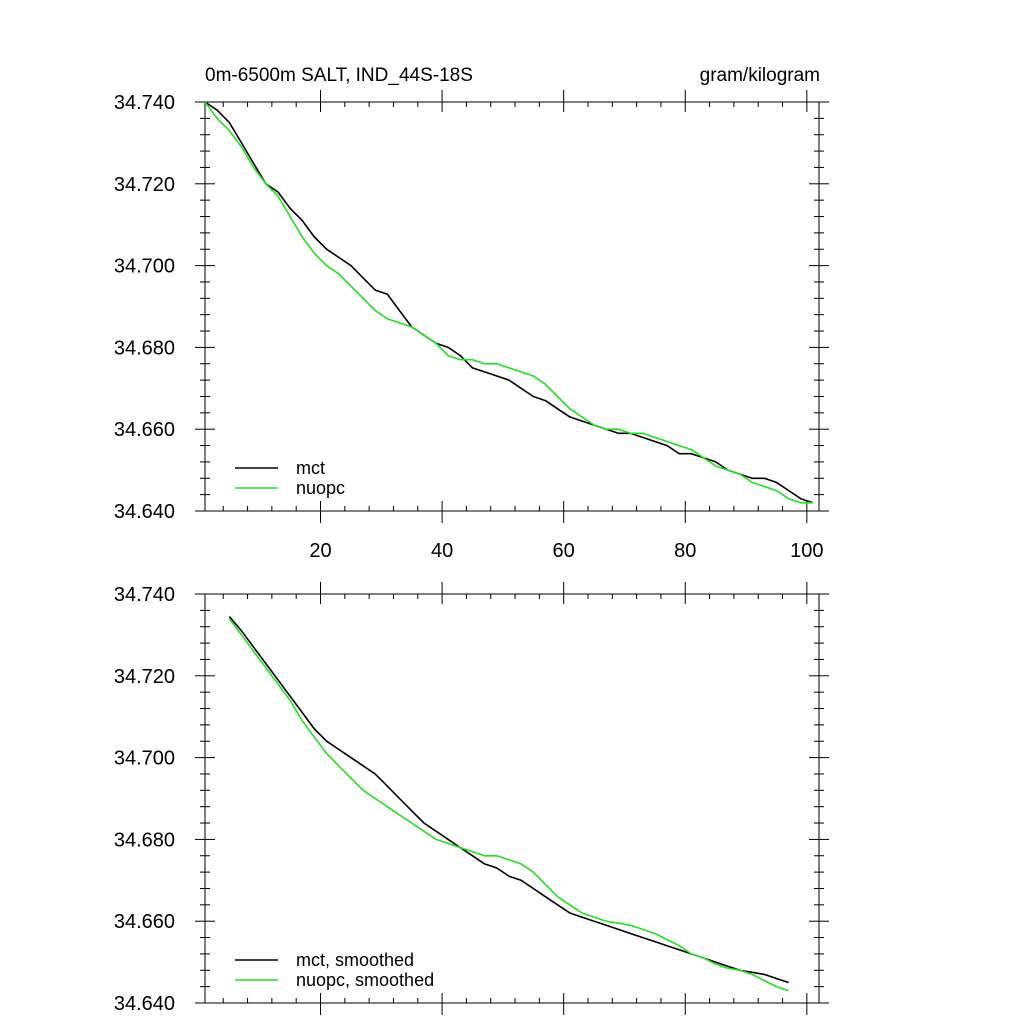 This screenshot has height=1024, width=1024. I want to click on units-label: gram/kilogram, so click(759, 75).